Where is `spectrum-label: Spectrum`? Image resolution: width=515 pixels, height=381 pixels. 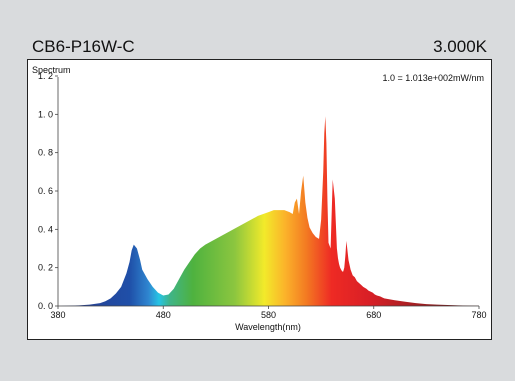 spectrum-label: Spectrum is located at coordinates (51, 70).